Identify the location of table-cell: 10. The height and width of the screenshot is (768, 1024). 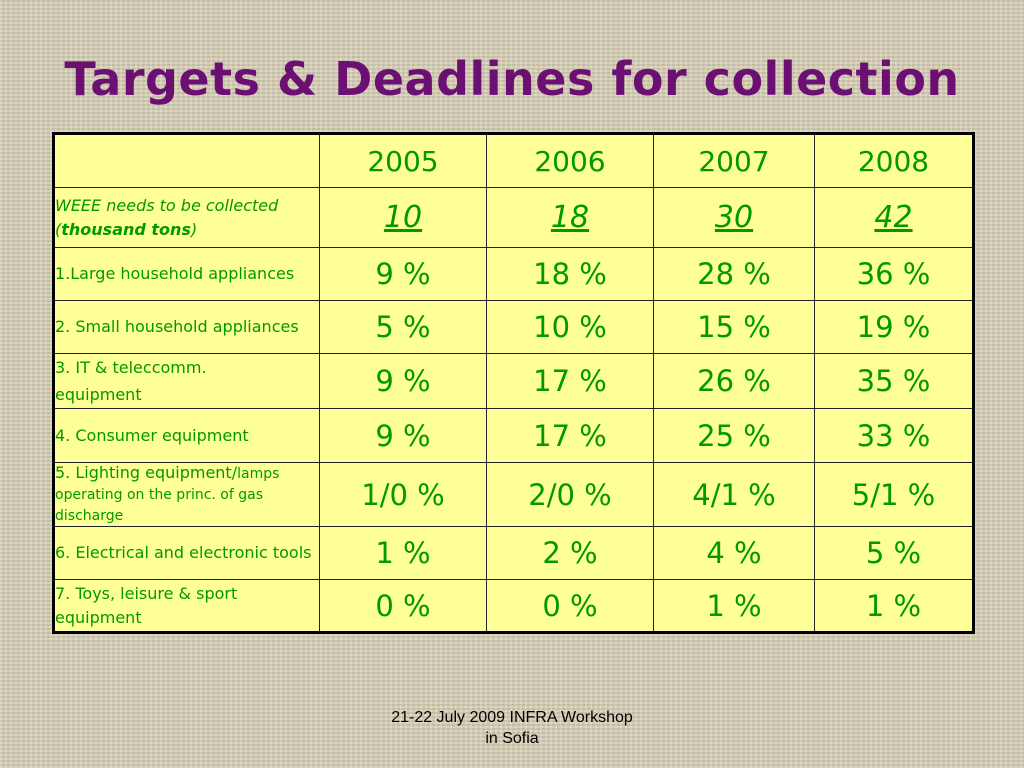
(403, 217).